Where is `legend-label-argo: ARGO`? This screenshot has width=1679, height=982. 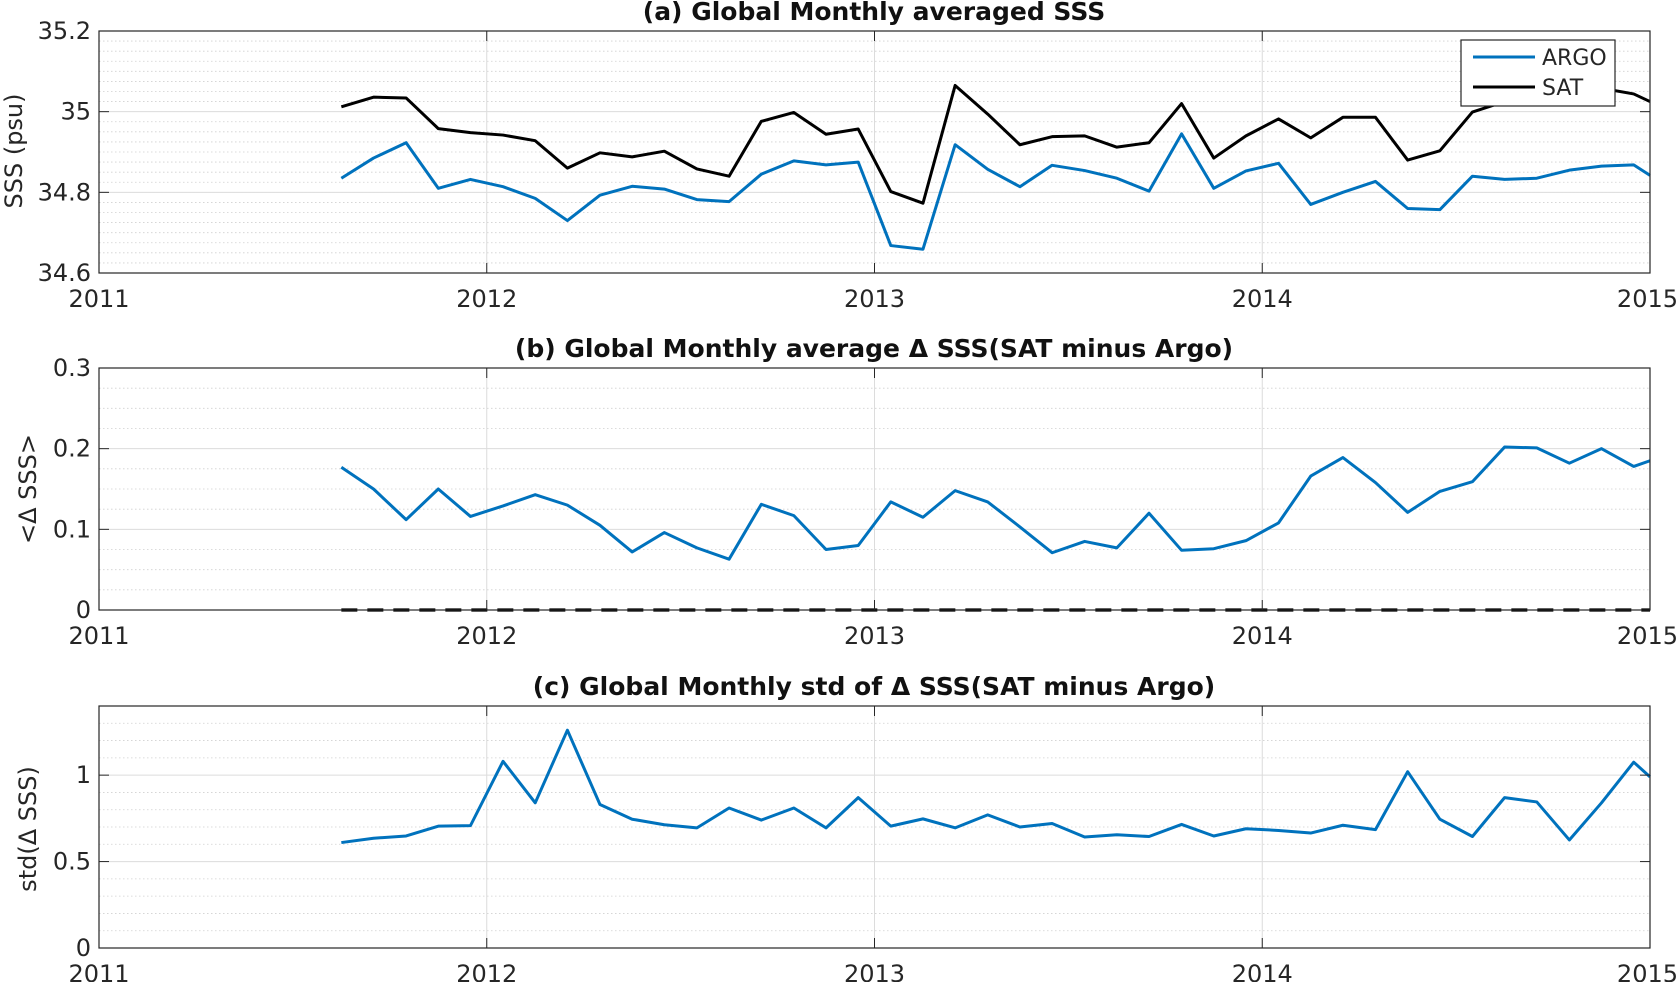
legend-label-argo: ARGO is located at coordinates (1574, 58).